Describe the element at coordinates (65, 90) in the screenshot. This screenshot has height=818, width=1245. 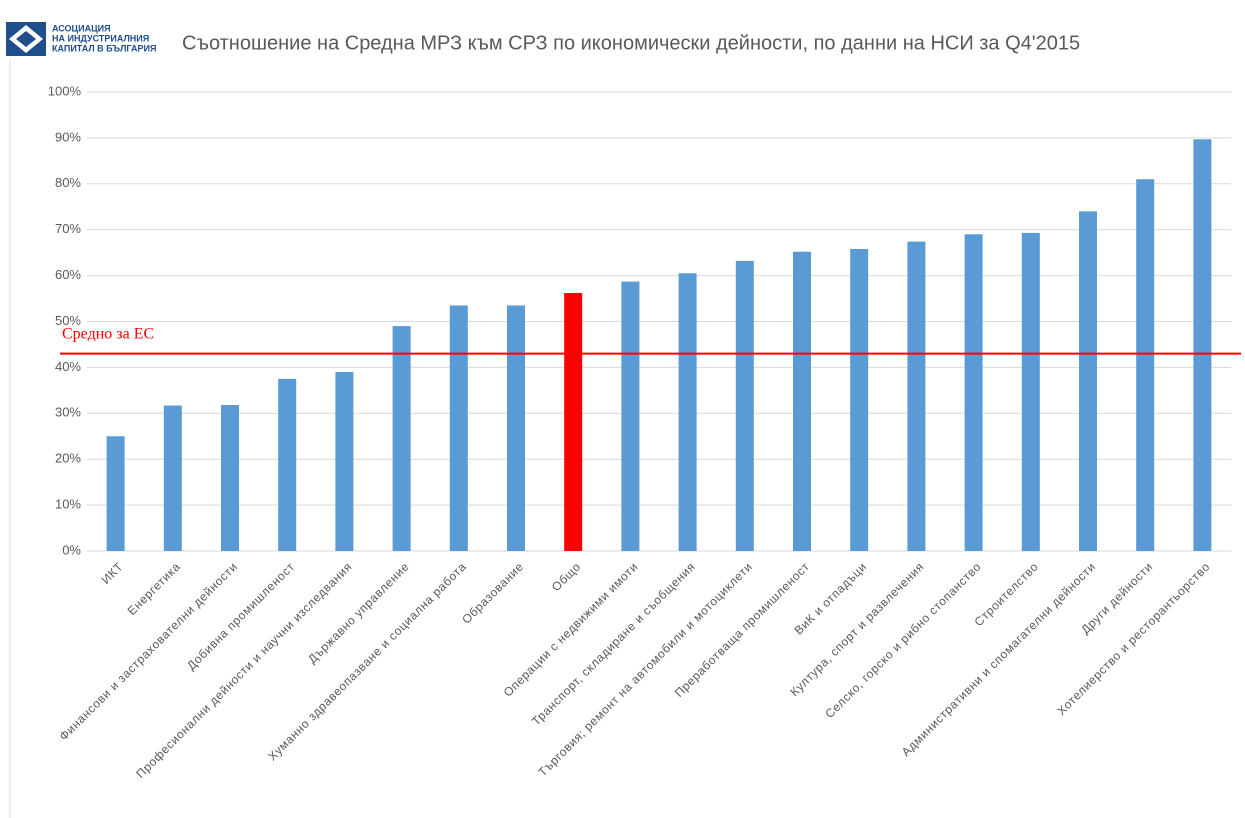
I see `y-tick-label: 100%` at that location.